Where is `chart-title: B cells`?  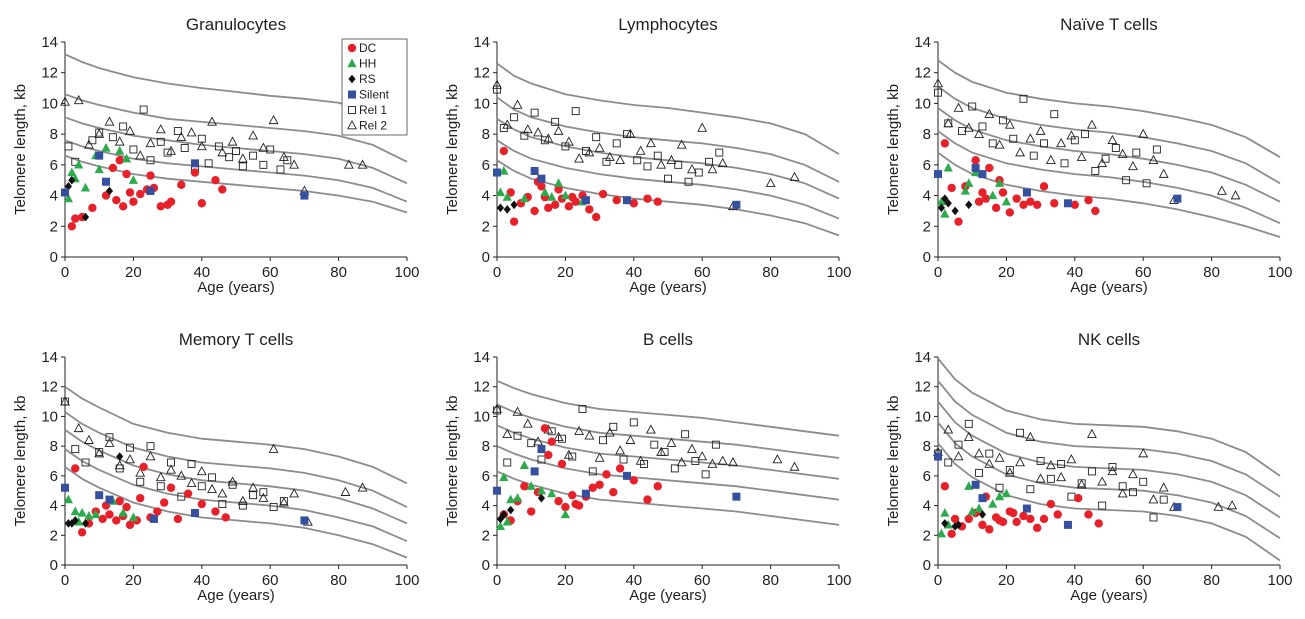 chart-title: B cells is located at coordinates (668, 339).